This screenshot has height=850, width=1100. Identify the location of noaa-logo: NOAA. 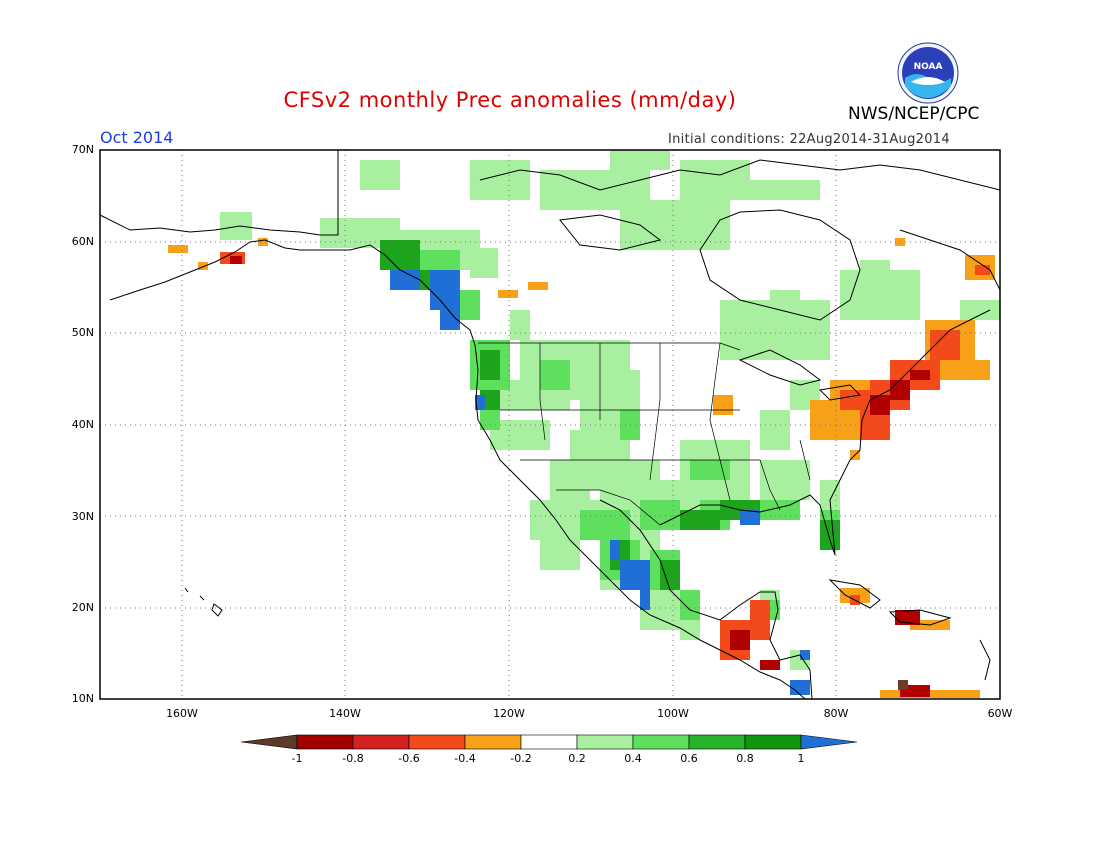
(928, 73).